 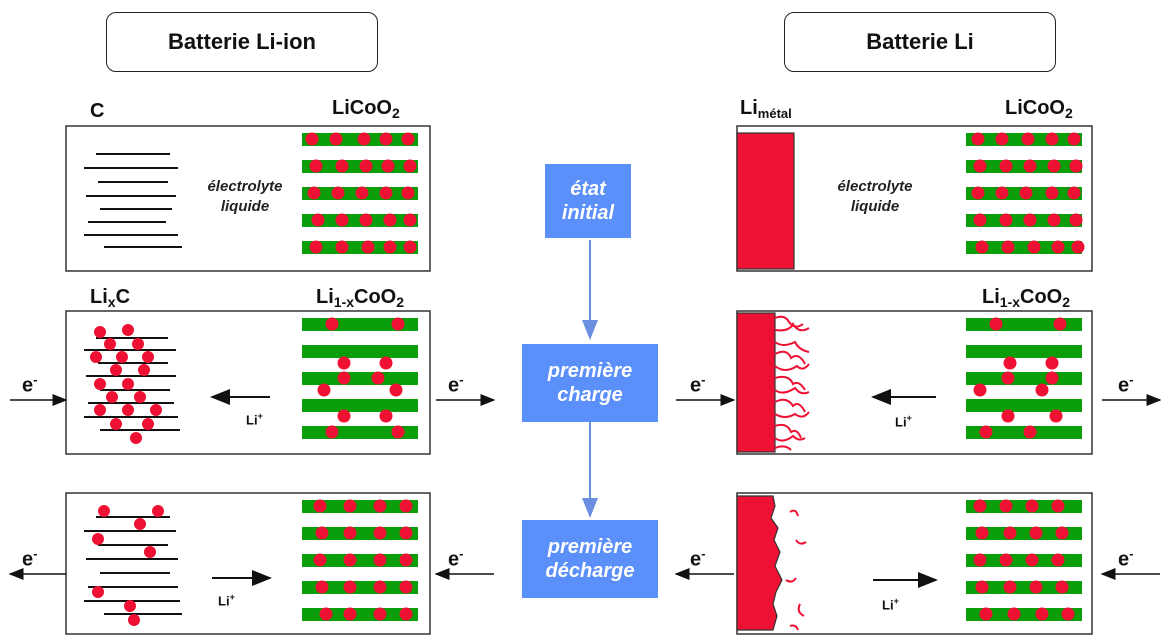 I want to click on step-initial-line2: initial, so click(x=588, y=213).